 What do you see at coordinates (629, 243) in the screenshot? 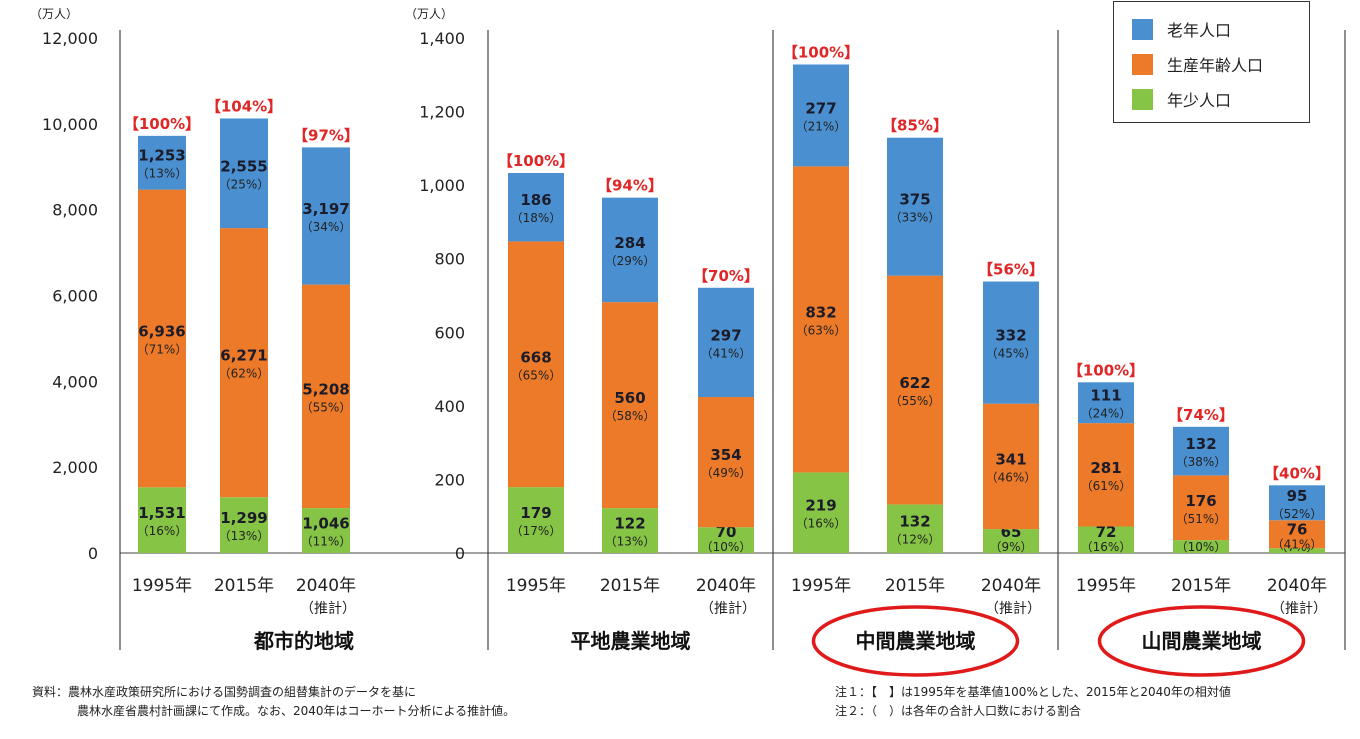
I see `value-label-elderly: 284` at bounding box center [629, 243].